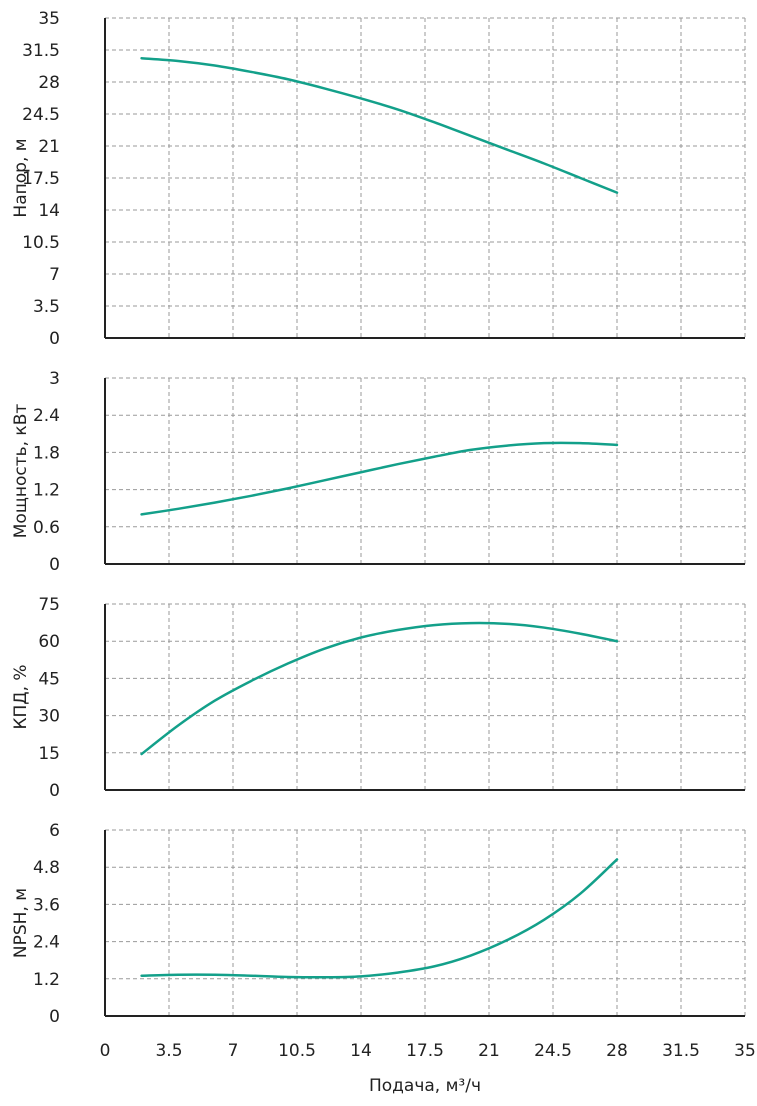 The width and height of the screenshot is (757, 1106). What do you see at coordinates (54, 831) in the screenshot?
I see `y-tick-label: 6` at bounding box center [54, 831].